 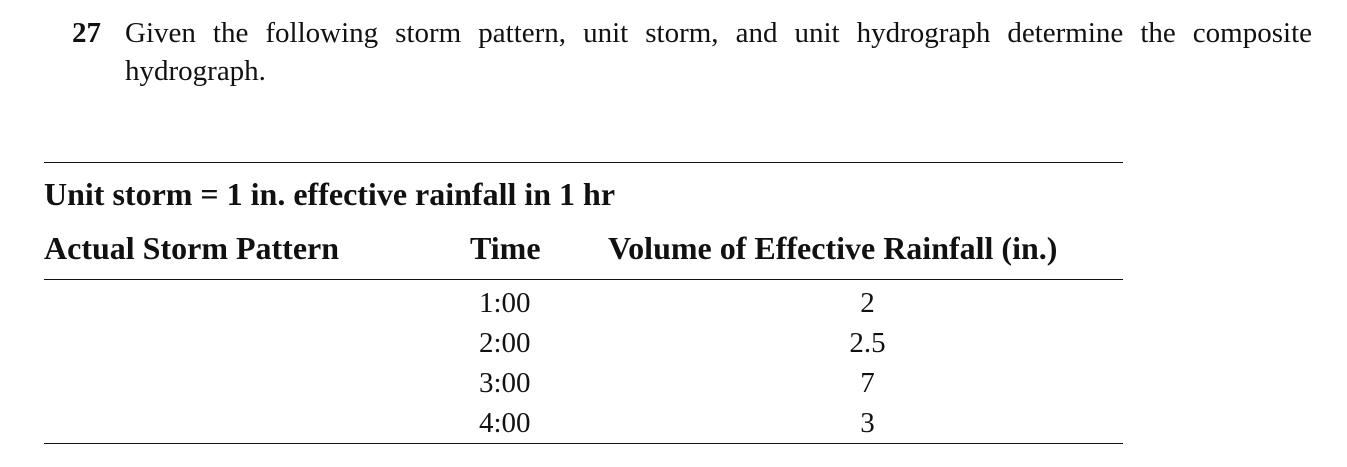 What do you see at coordinates (505, 383) in the screenshot?
I see `row-time: 3:00` at bounding box center [505, 383].